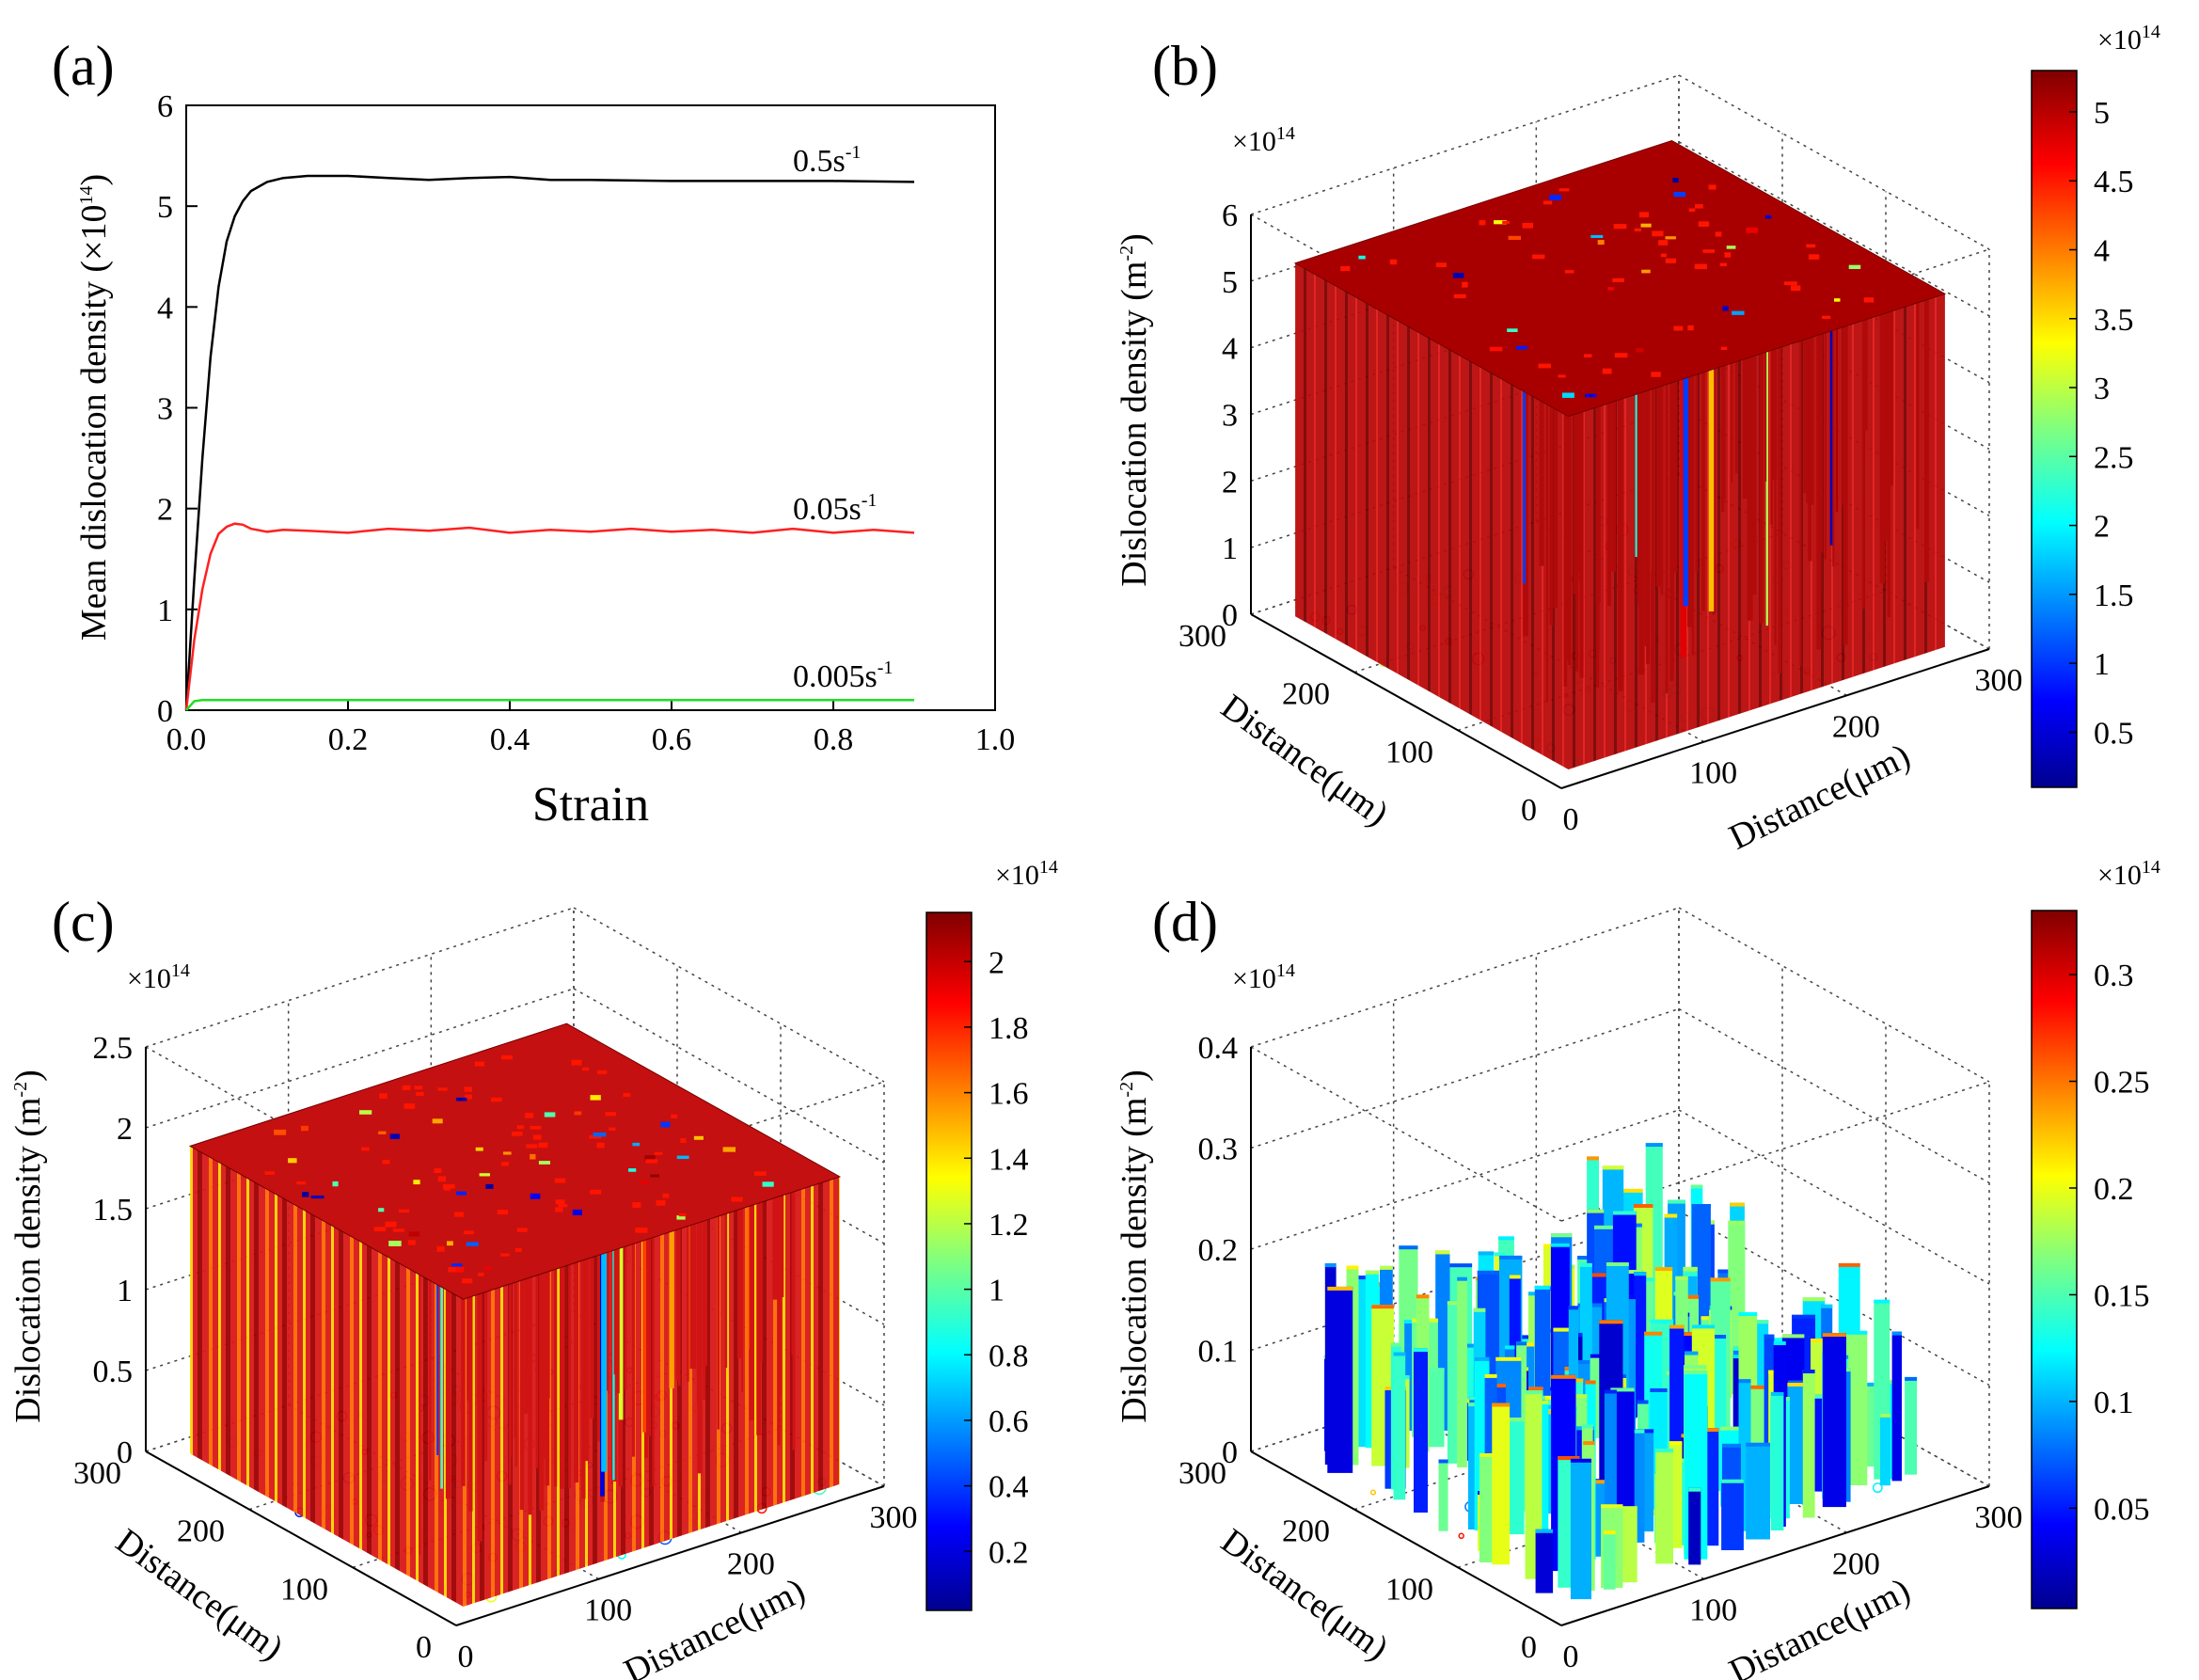 This screenshot has width=2199, height=1680. Describe the element at coordinates (165, 611) in the screenshot. I see `y-tick-label: 1` at that location.